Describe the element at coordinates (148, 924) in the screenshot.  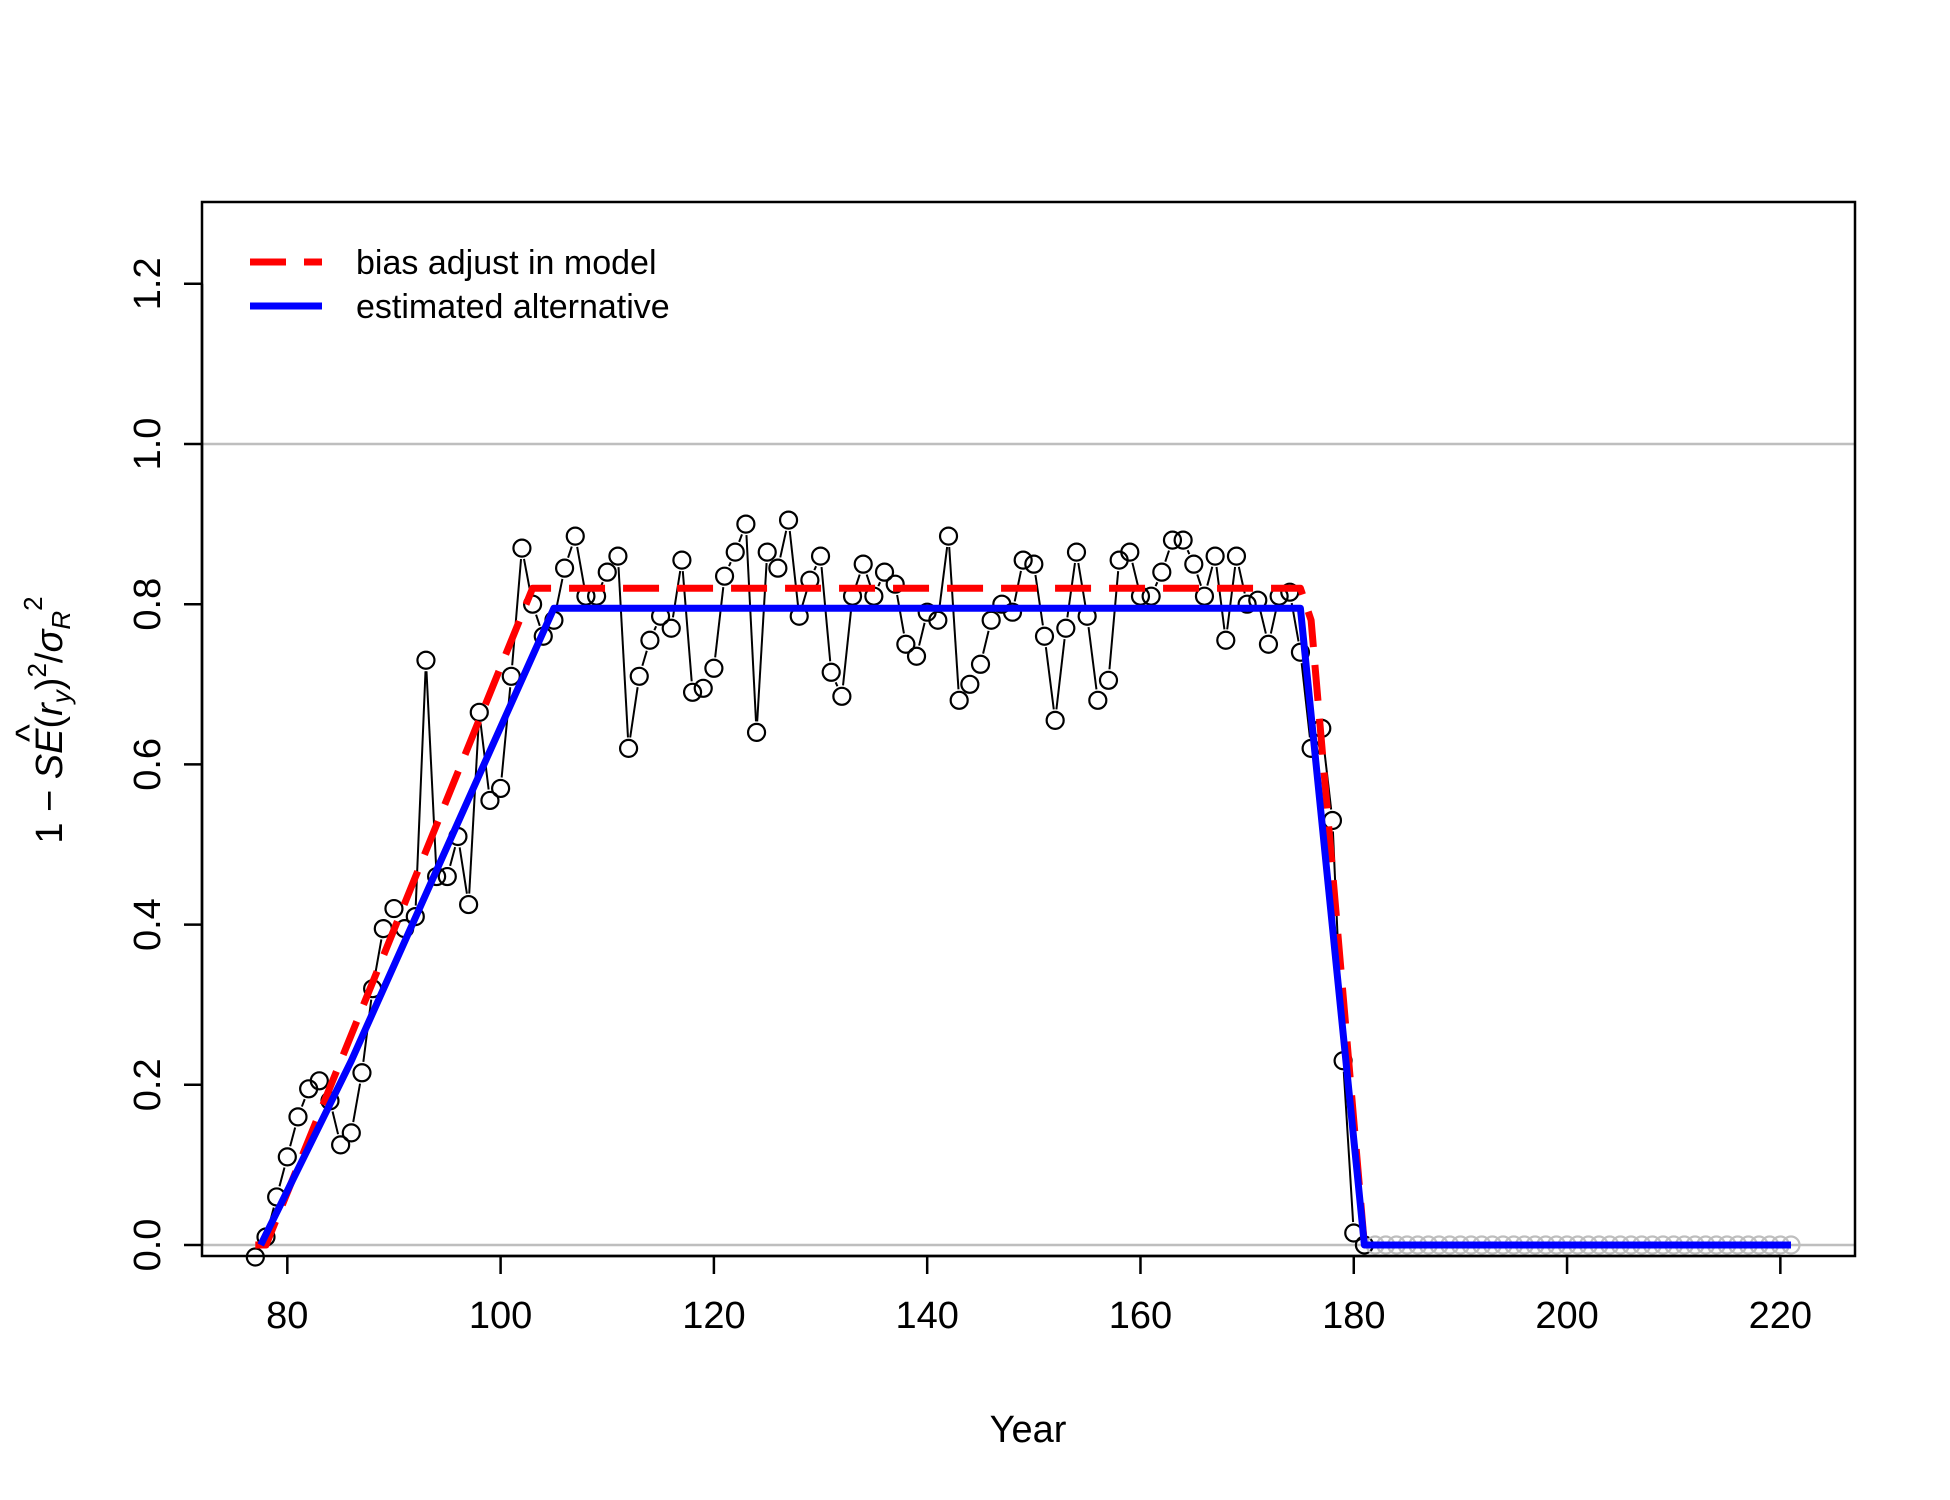
I see `y-tick-label: 0.4` at that location.